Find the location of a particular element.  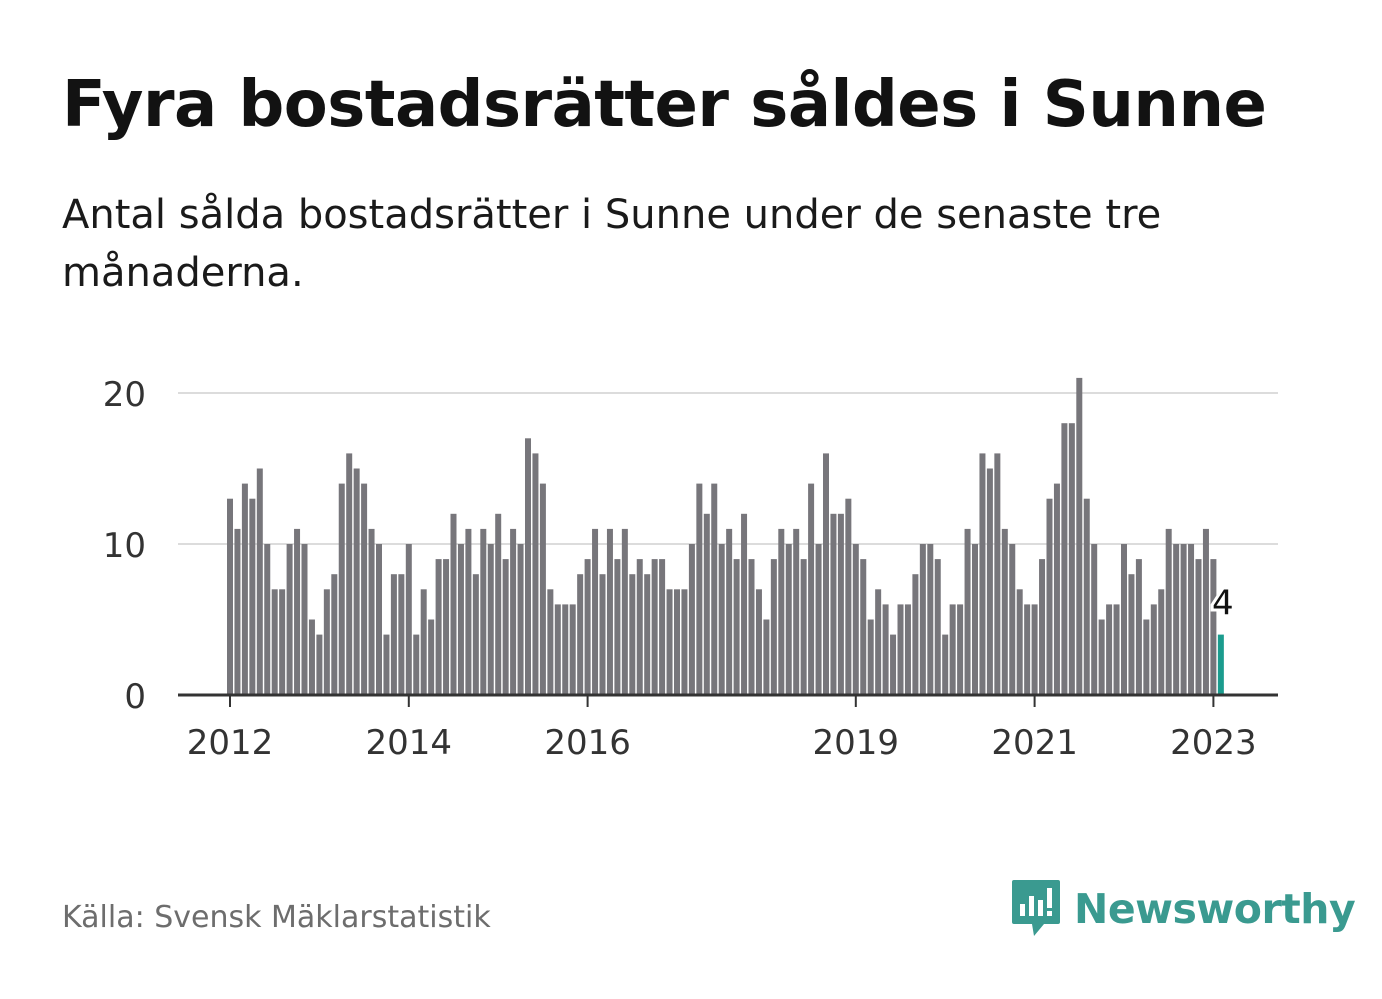

x-tick-label: 2021 is located at coordinates (1034, 743).